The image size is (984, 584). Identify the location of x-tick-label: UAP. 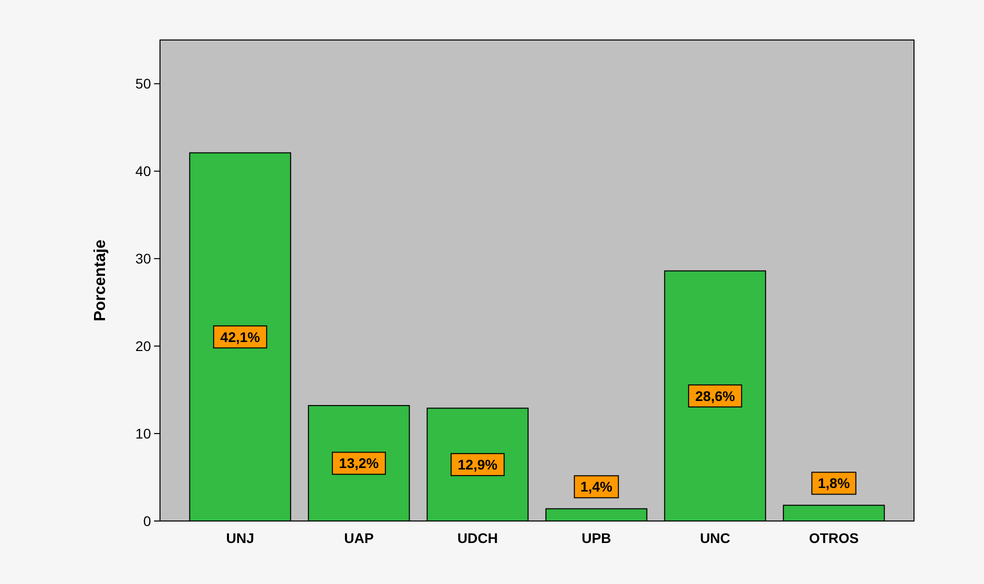
(359, 538).